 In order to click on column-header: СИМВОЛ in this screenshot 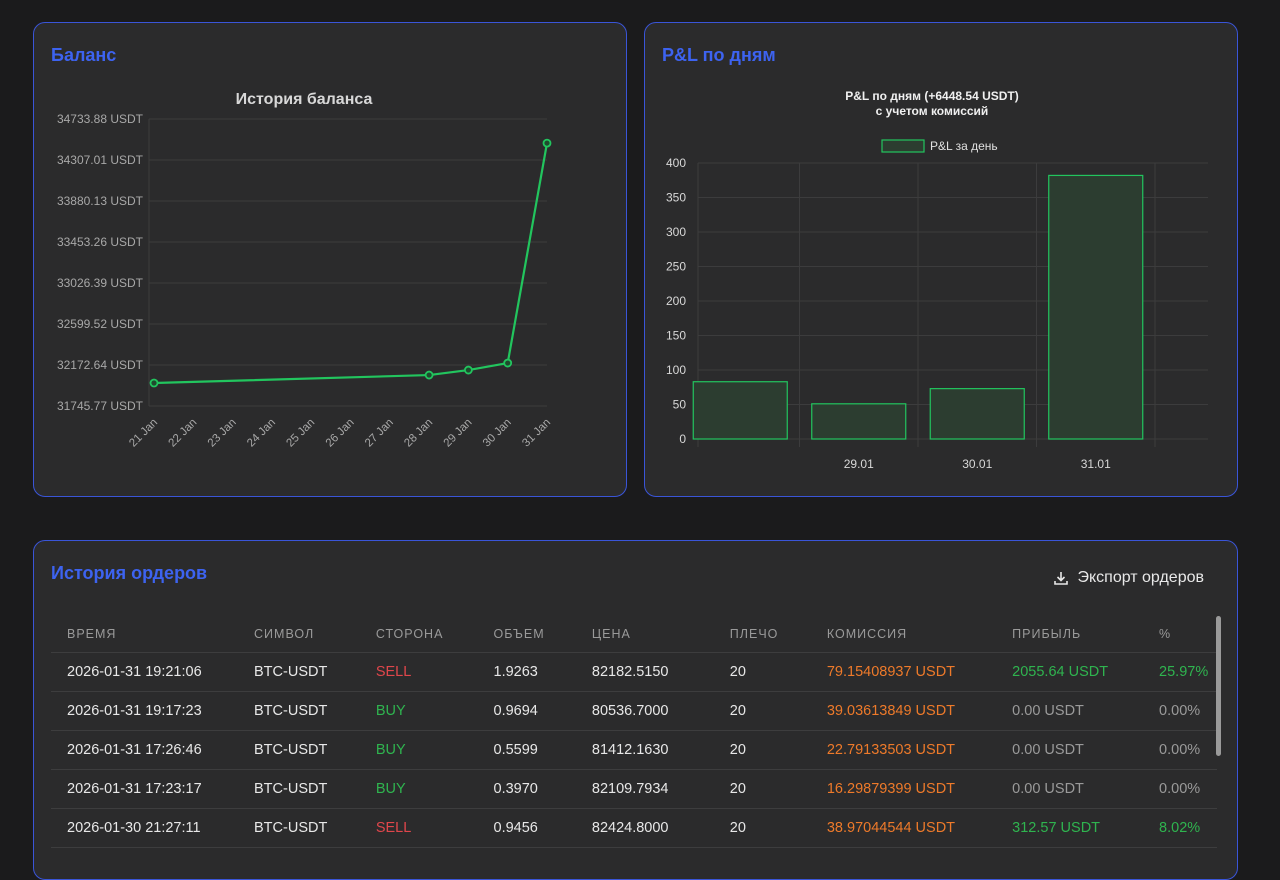, I will do `click(299, 634)`.